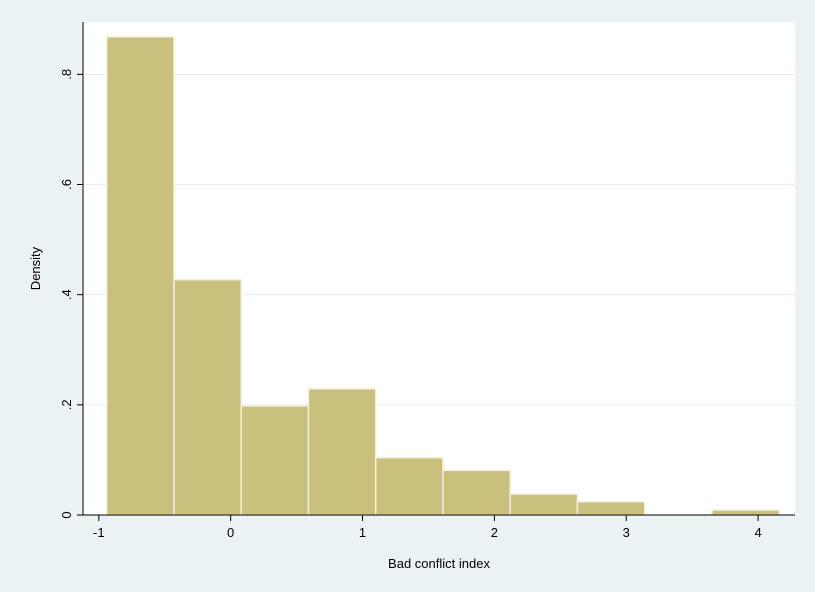  Describe the element at coordinates (66, 404) in the screenshot. I see `y-tick-label-1: .2` at that location.